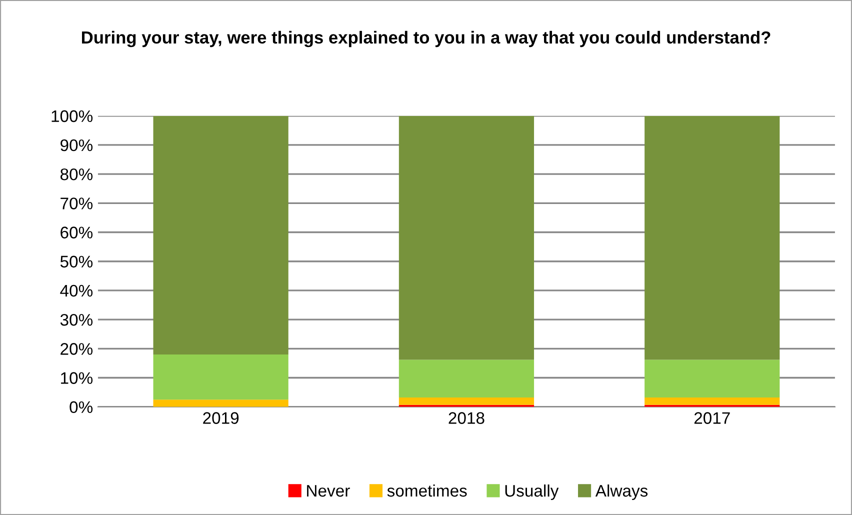  Describe the element at coordinates (76, 174) in the screenshot. I see `y-tick-label: 80%` at that location.